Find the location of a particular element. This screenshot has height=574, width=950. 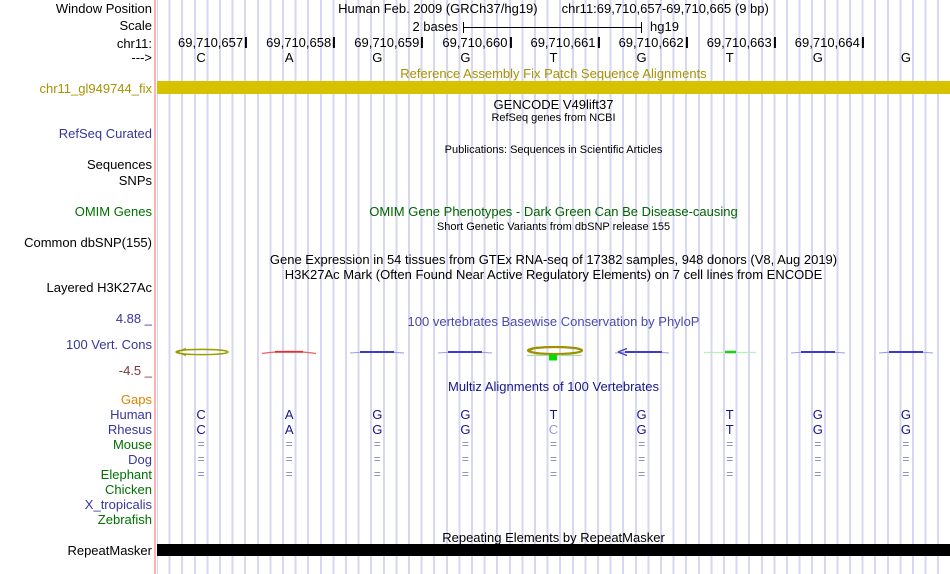

track-label-omim: OMIM Genes is located at coordinates (113, 211).